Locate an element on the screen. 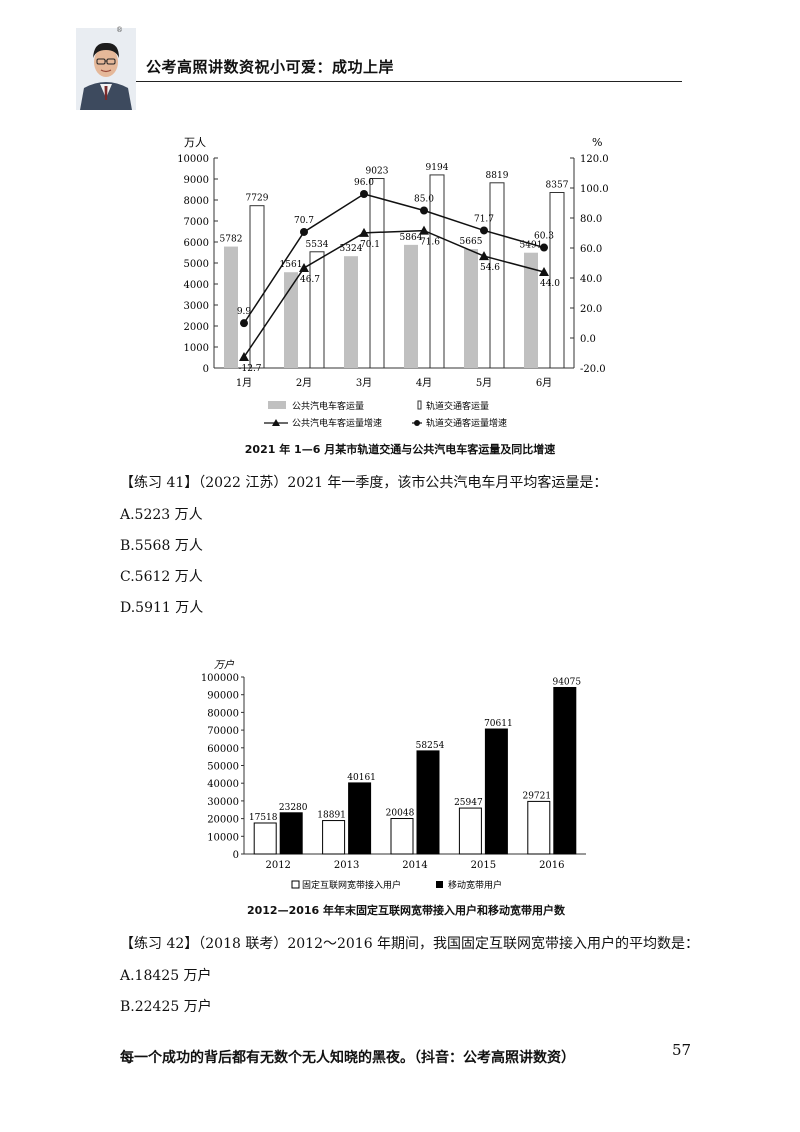 This screenshot has width=800, height=1132. right-tick-label: 80.0 is located at coordinates (591, 219).